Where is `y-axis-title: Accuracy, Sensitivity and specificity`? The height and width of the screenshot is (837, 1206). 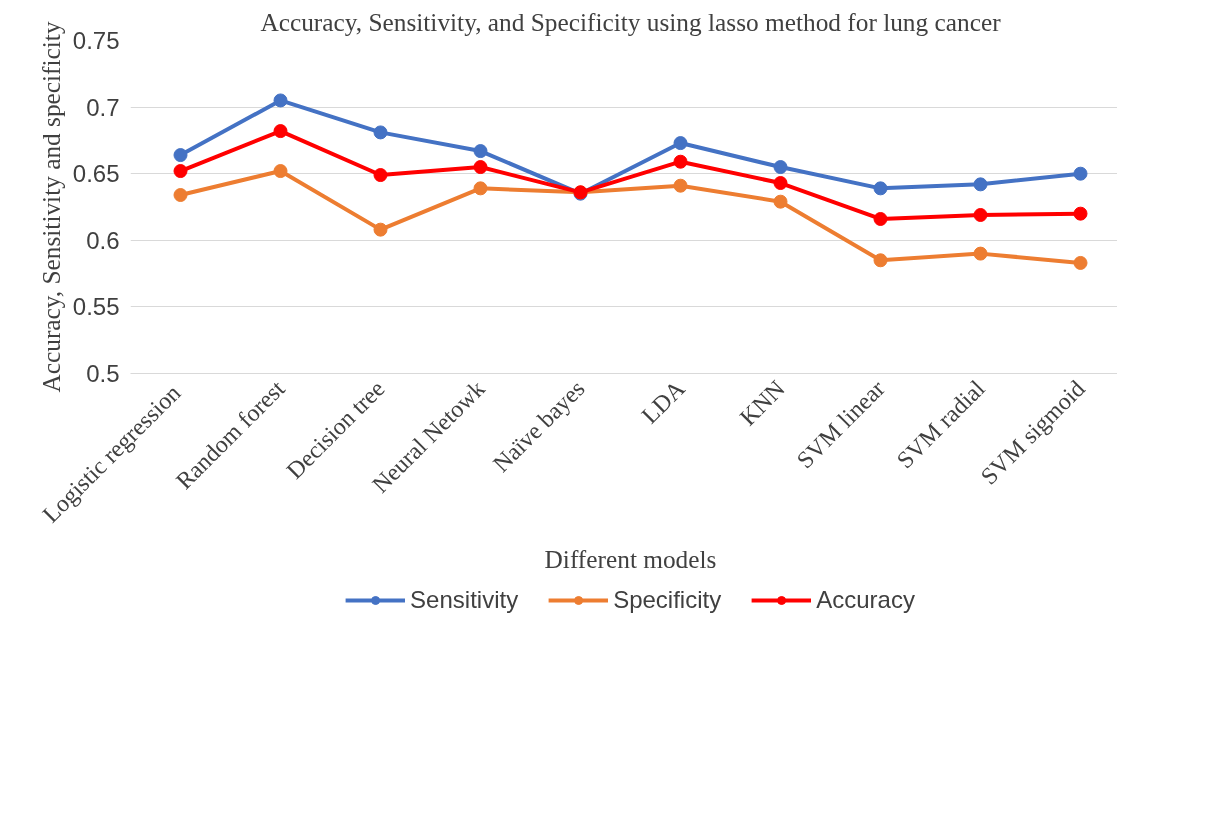 y-axis-title: Accuracy, Sensitivity and specificity is located at coordinates (50, 207).